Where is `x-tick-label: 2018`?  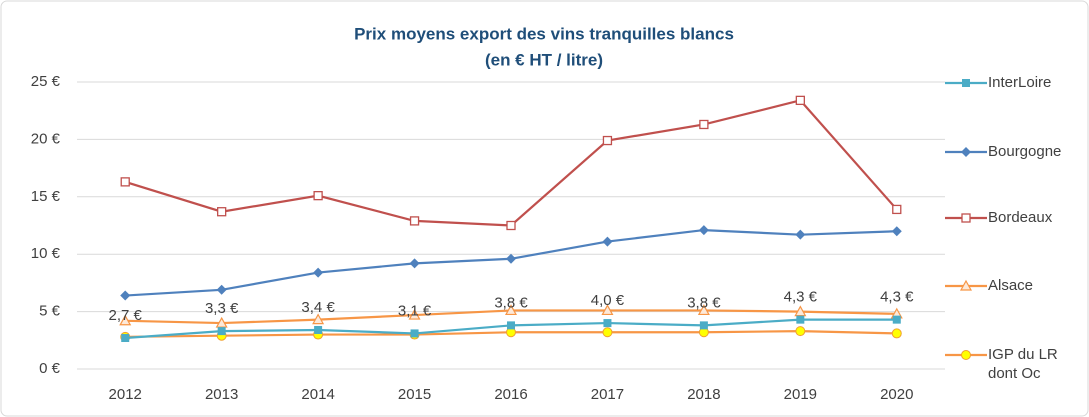
x-tick-label: 2018 is located at coordinates (703, 394).